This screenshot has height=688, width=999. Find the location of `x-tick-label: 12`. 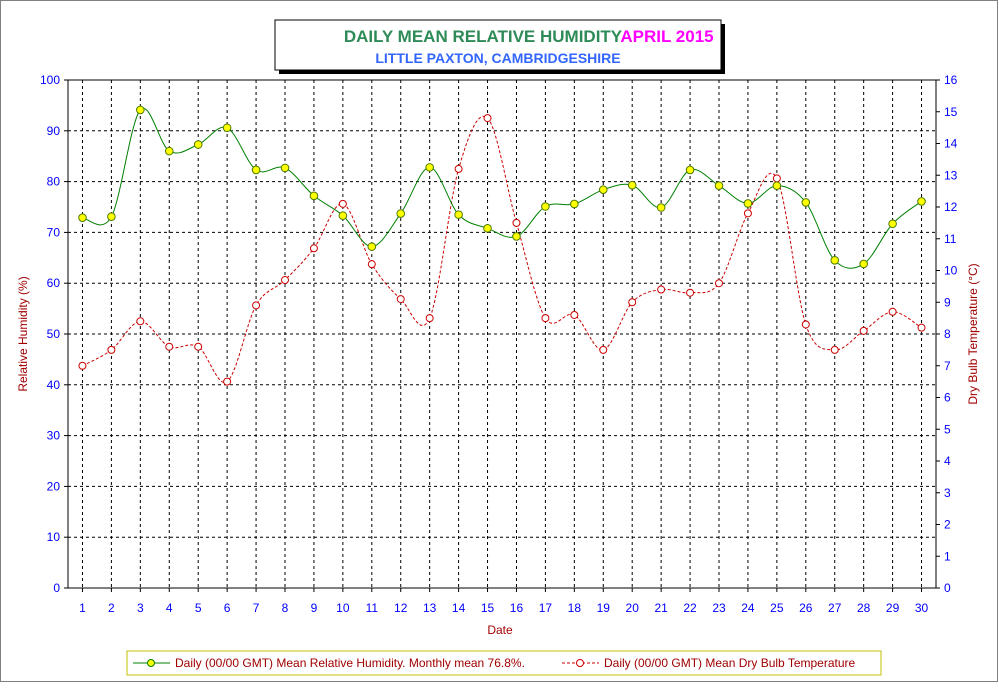

x-tick-label: 12 is located at coordinates (401, 608).